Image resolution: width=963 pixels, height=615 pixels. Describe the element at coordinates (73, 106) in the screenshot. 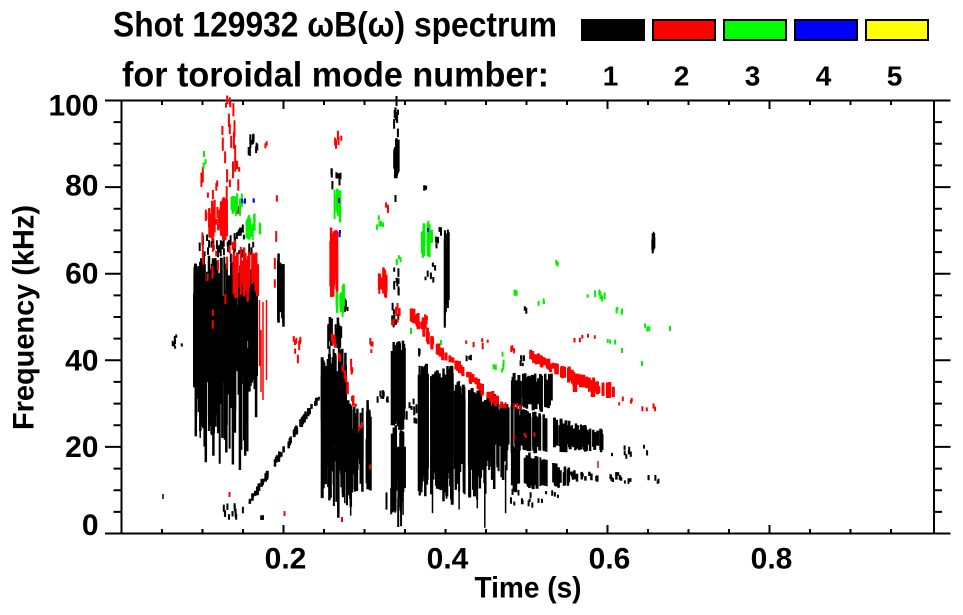

I see `svg-text: 100` at that location.